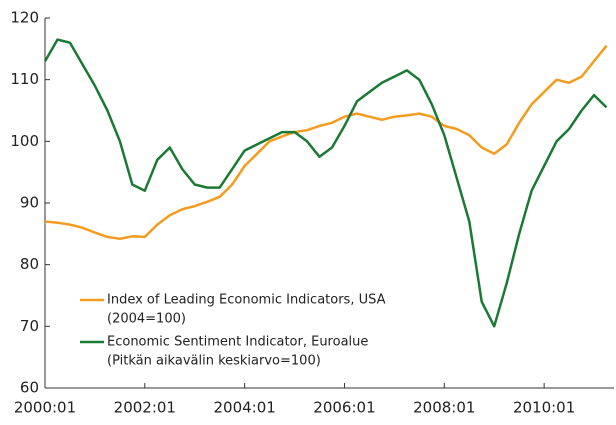 This screenshot has height=425, width=616. I want to click on x-tick-label: 2006:01, so click(344, 408).